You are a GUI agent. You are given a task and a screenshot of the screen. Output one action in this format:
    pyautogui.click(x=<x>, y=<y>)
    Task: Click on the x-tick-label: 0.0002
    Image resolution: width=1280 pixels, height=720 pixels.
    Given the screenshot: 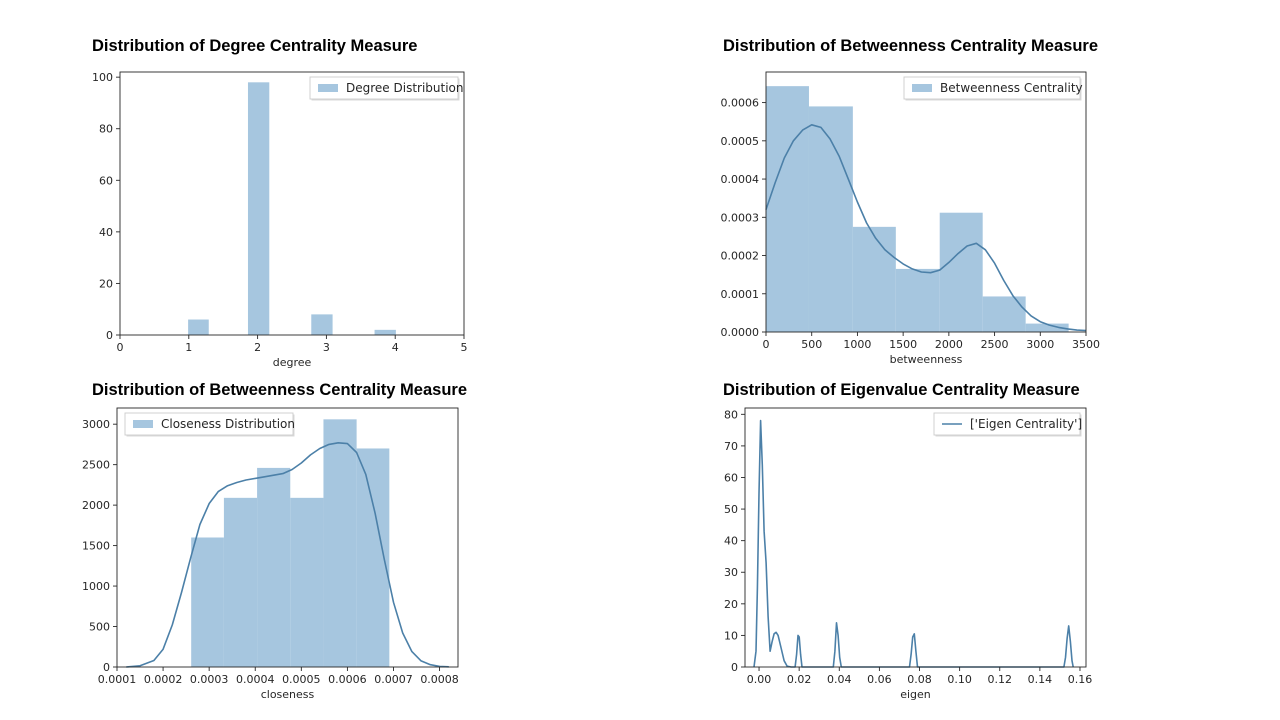 What is the action you would take?
    pyautogui.click(x=163, y=679)
    